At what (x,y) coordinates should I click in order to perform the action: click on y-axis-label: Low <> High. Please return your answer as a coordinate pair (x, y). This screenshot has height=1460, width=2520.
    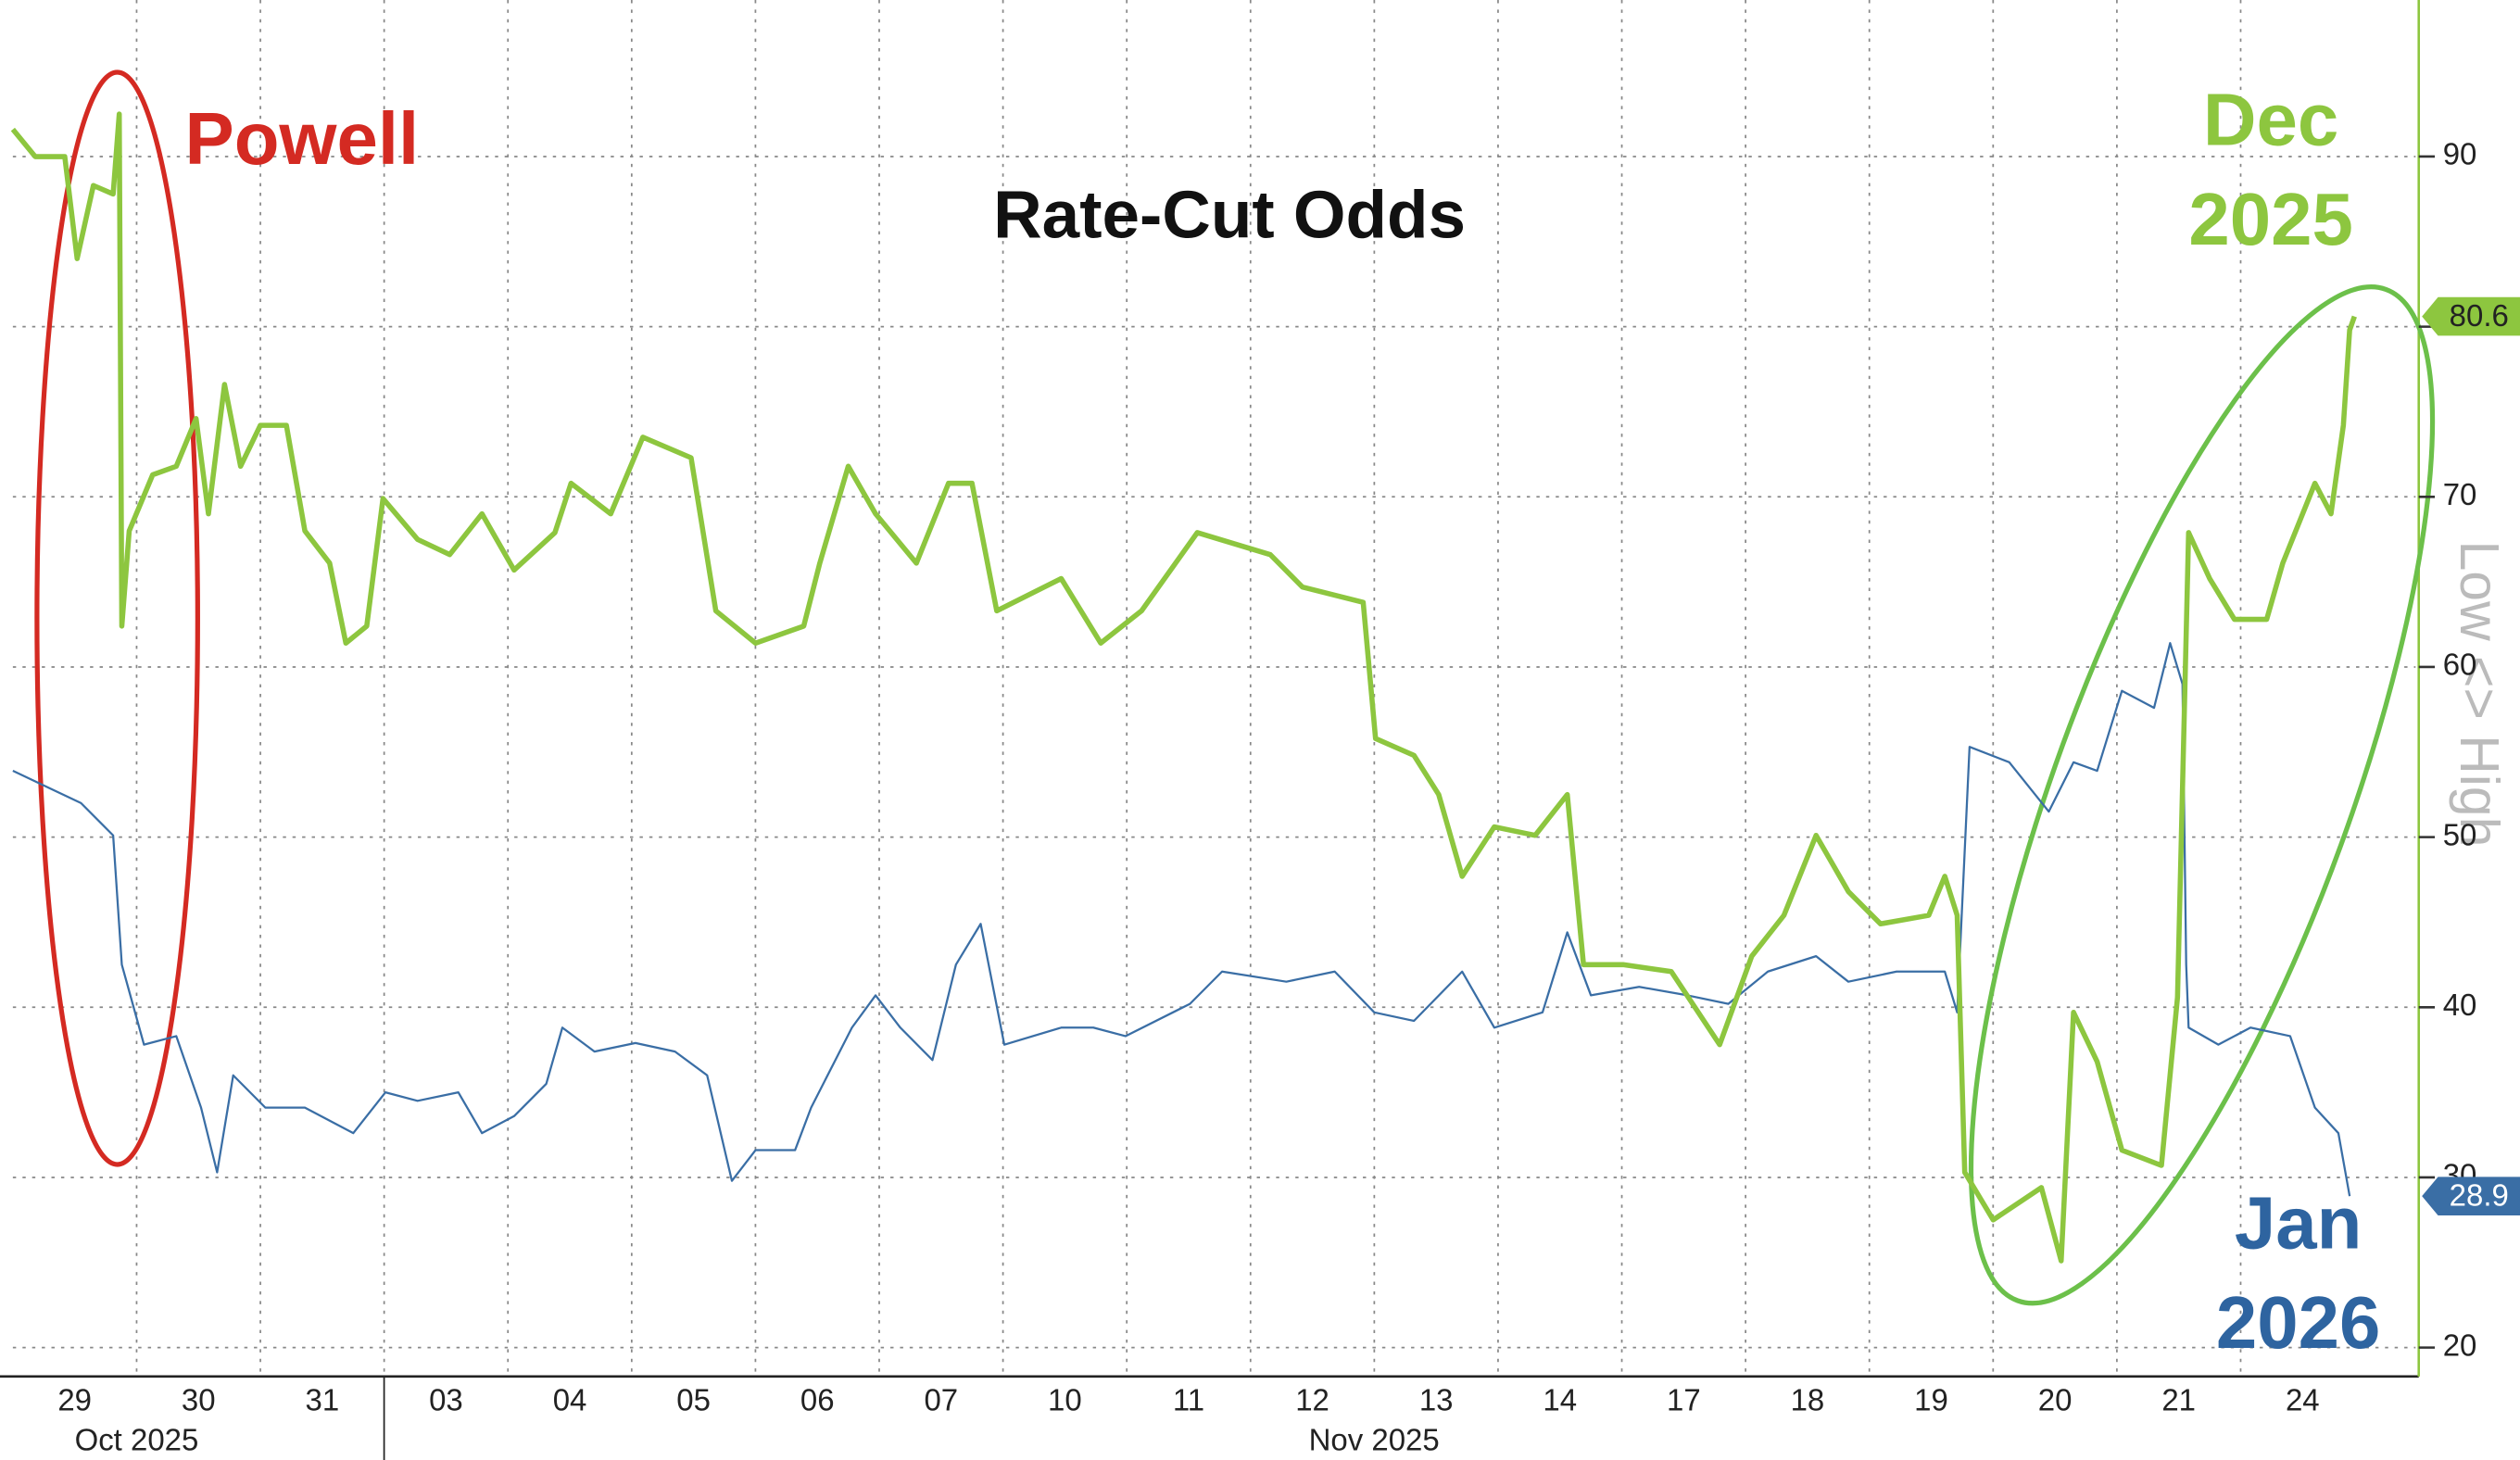
    Looking at the image, I should click on (2479, 694).